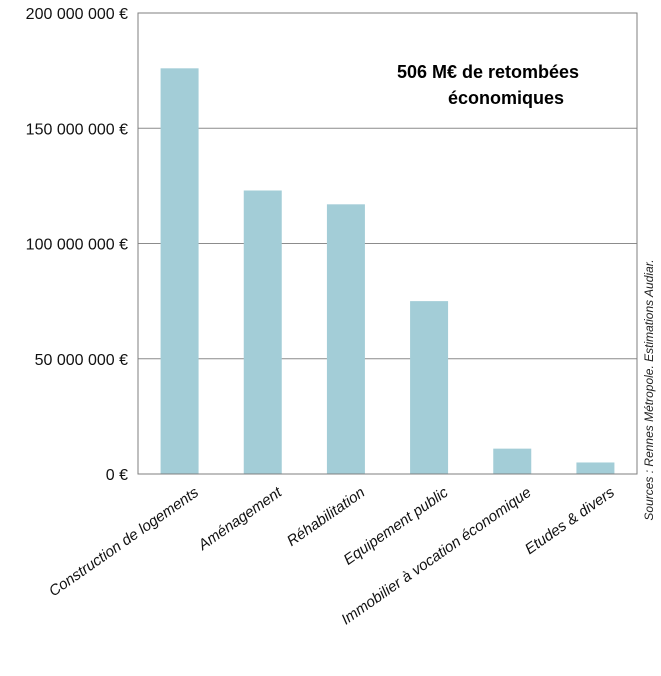  Describe the element at coordinates (506, 98) in the screenshot. I see `annotation-line-2: économiques` at that location.